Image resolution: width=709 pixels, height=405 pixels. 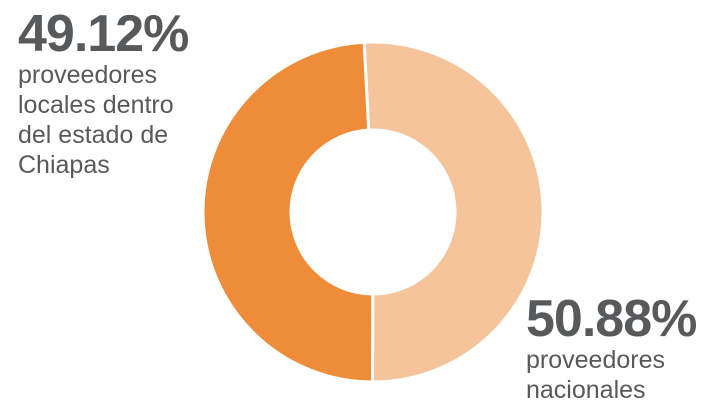 What do you see at coordinates (64, 165) in the screenshot?
I see `local-suppliers-line-4: Chiapas` at bounding box center [64, 165].